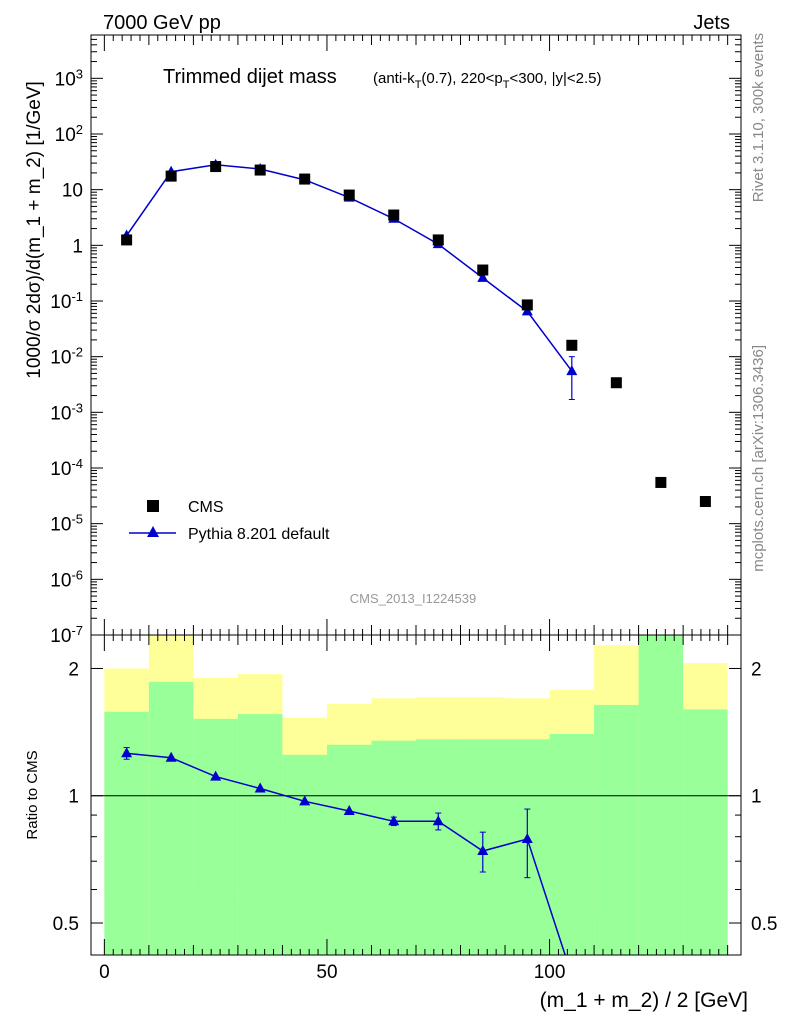  I want to click on analysis-watermark: CMS_2013_I1224539, so click(413, 598).